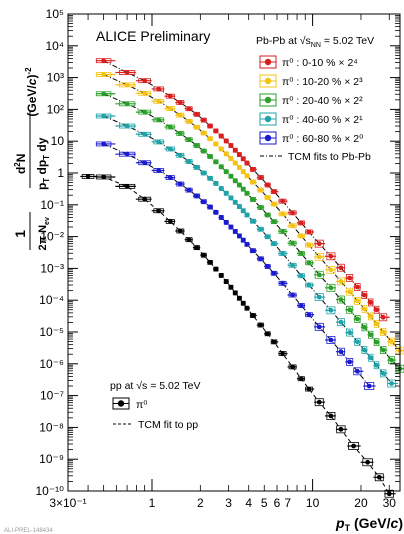 This screenshot has width=404, height=534. Describe the element at coordinates (311, 138) in the screenshot. I see `pbpb-legend-entry: π⁰ : 60-80 % × 2⁰` at that location.